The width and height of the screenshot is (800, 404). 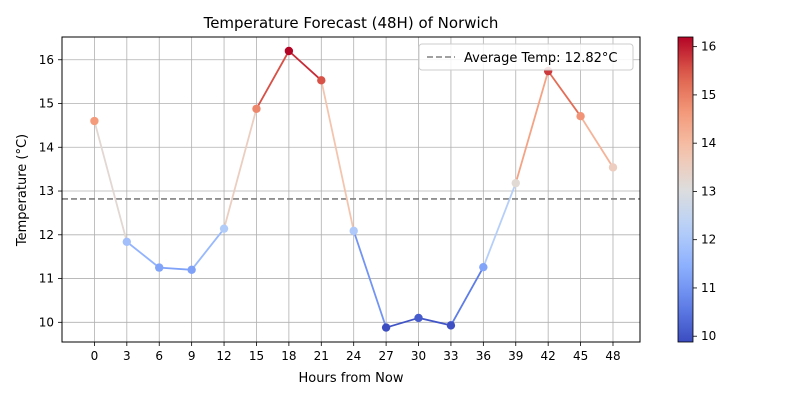 What do you see at coordinates (351, 378) in the screenshot?
I see `x-axis-label: Hours from Now` at bounding box center [351, 378].